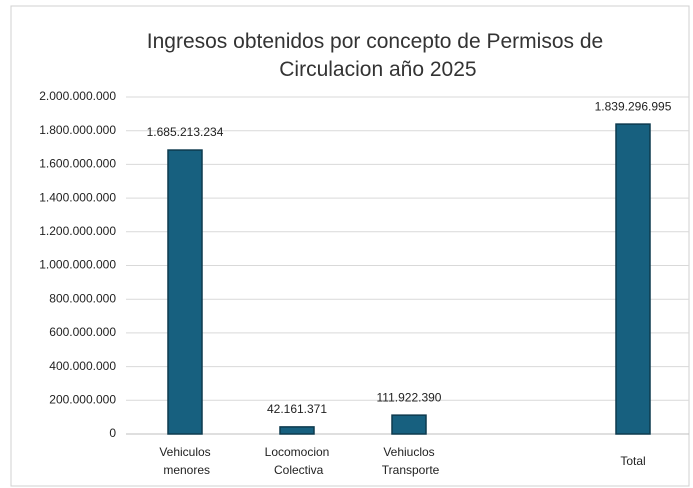 The height and width of the screenshot is (488, 693). Describe the element at coordinates (409, 397) in the screenshot. I see `value-label: 111.922.390` at that location.